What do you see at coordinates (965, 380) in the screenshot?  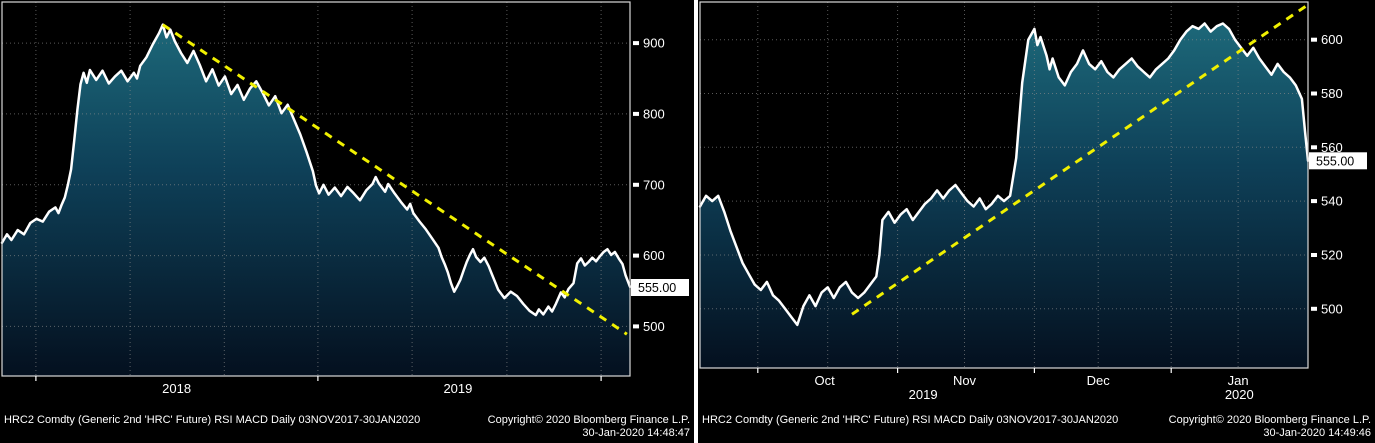 I see `x-tick-label: Nov` at bounding box center [965, 380].